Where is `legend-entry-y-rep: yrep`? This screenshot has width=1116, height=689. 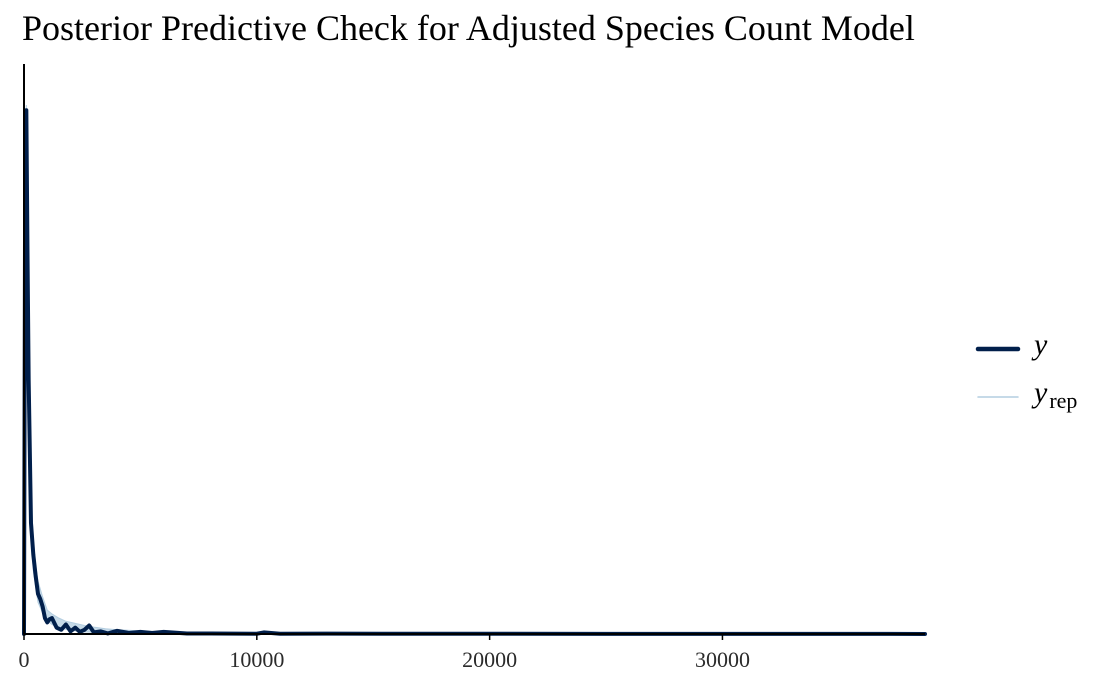
legend-entry-y-rep: yrep is located at coordinates (1027, 394).